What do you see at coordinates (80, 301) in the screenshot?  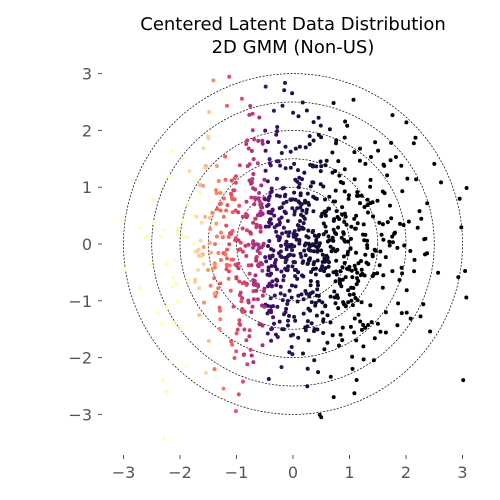 I see `y-tick-label: −1` at bounding box center [80, 301].